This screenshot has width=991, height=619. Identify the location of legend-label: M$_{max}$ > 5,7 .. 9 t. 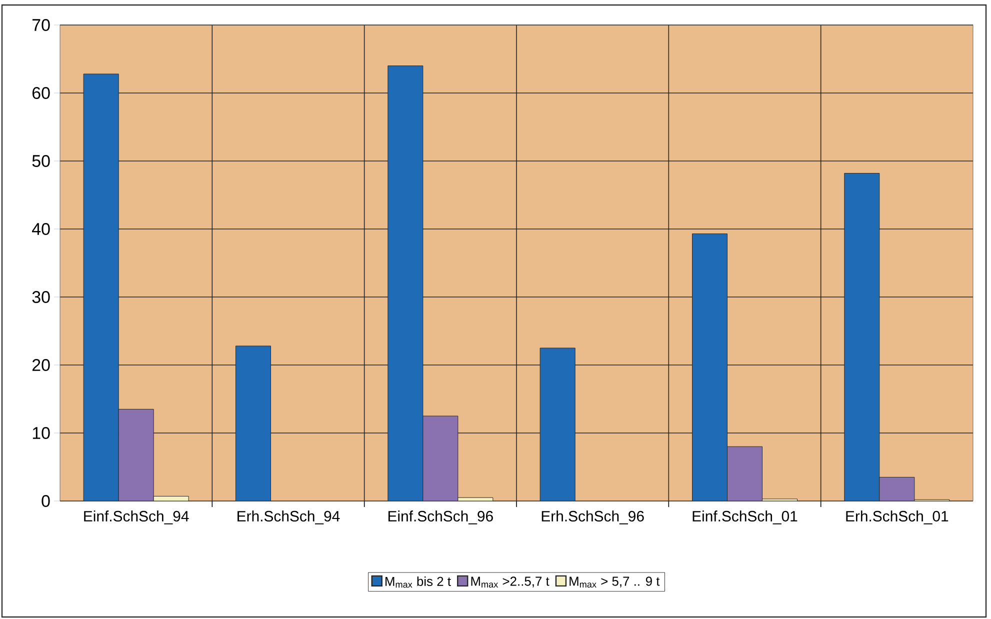
(615, 582).